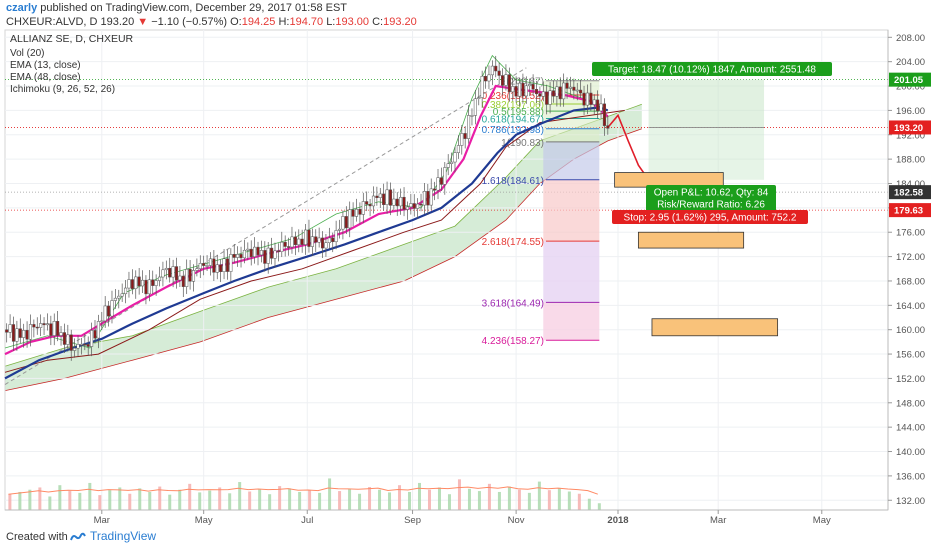  What do you see at coordinates (22, 8) in the screenshot?
I see `author-link: czarly` at bounding box center [22, 8].